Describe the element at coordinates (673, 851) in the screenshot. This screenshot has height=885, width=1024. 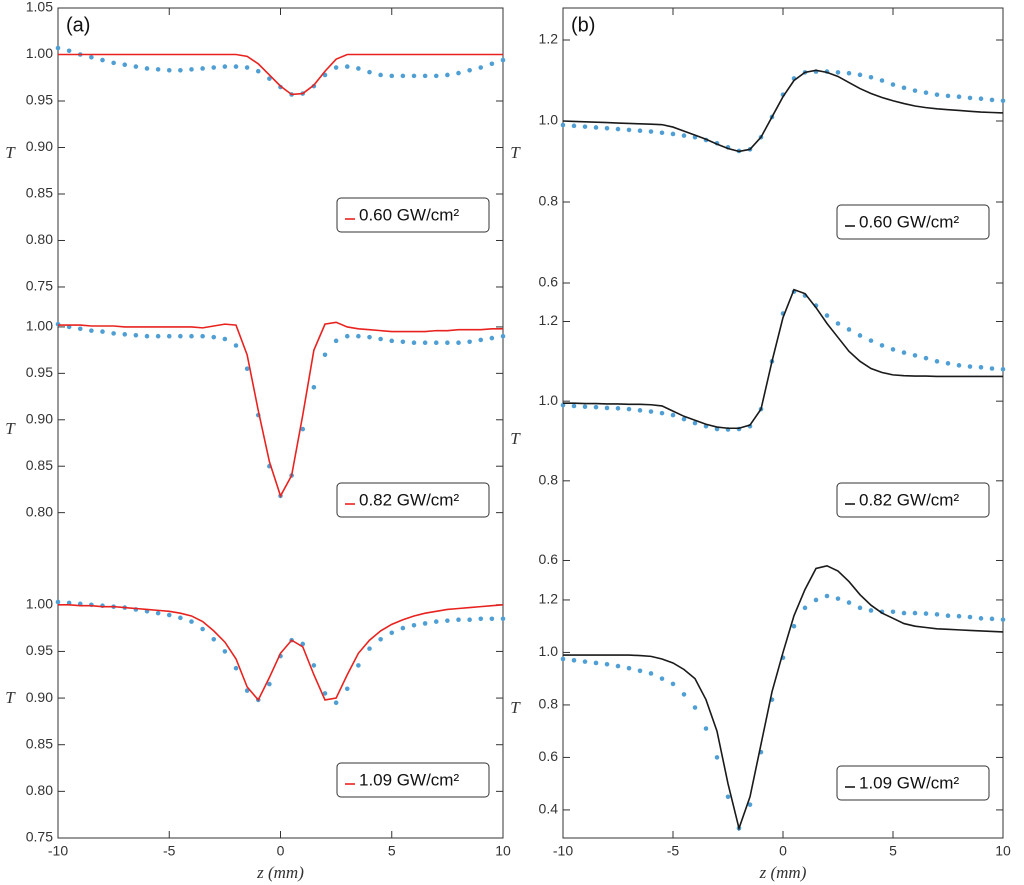
I see `x-tick-label: -5` at that location.